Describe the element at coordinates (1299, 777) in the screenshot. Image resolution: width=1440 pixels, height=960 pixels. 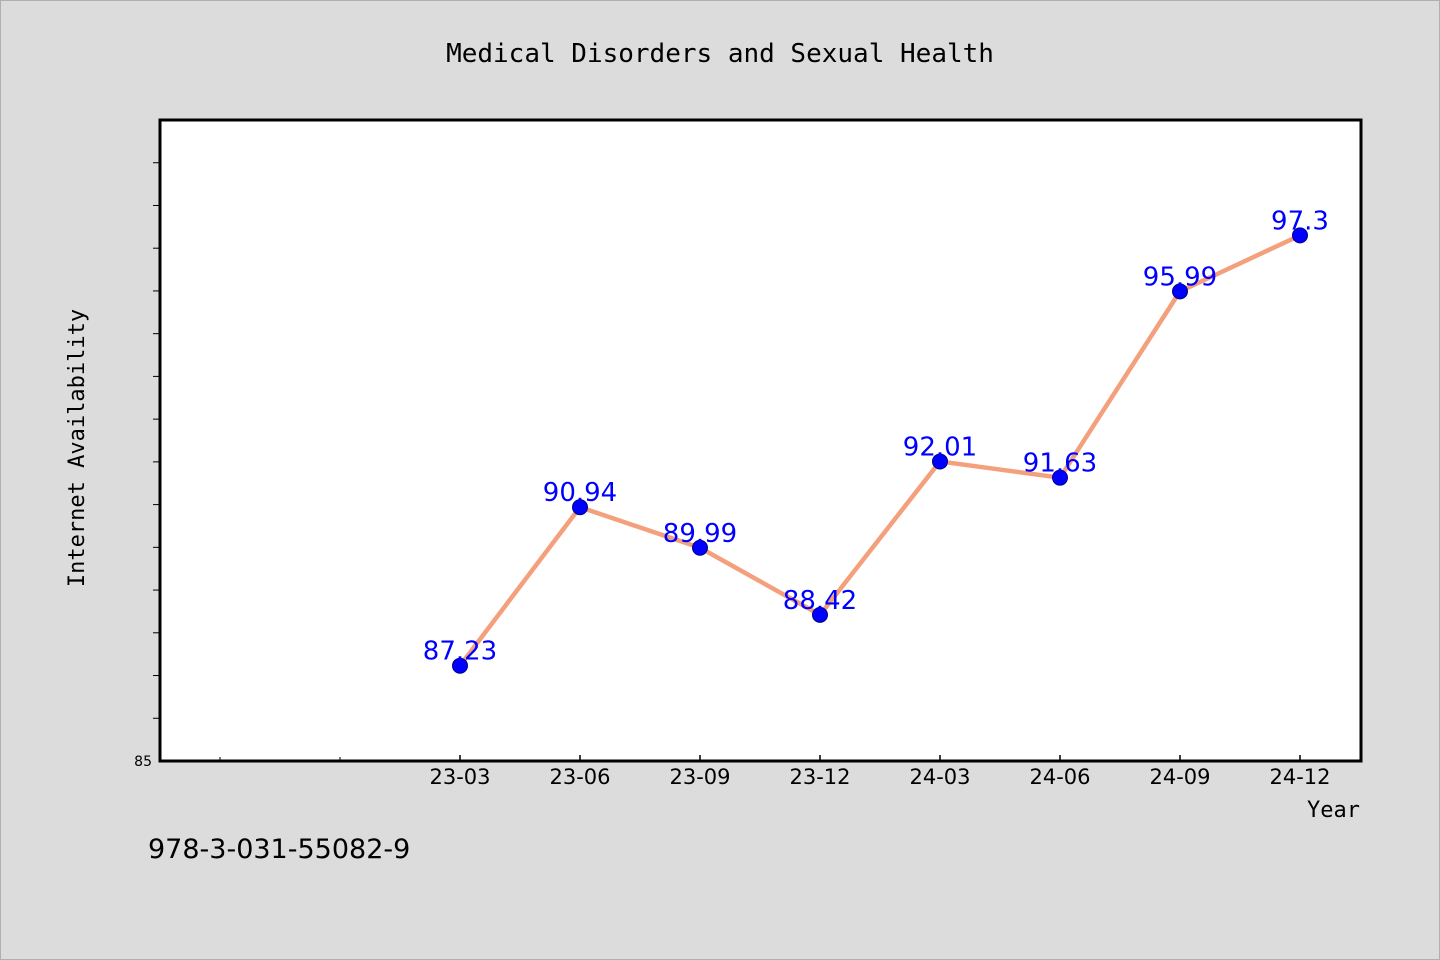
I see `x-tick-label: 24-12` at that location.